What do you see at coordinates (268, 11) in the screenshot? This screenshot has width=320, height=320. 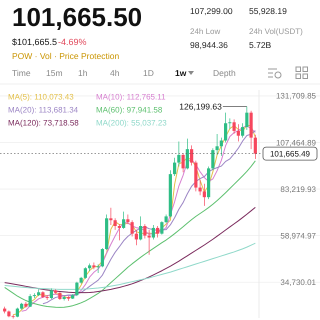 I see `text: 55,928.19` at bounding box center [268, 11].